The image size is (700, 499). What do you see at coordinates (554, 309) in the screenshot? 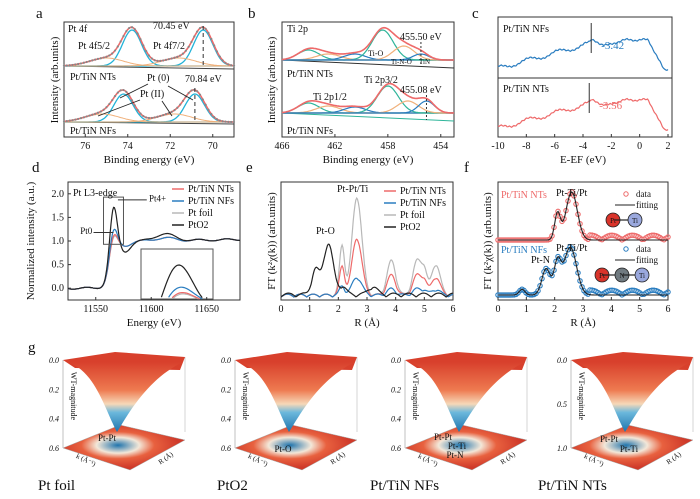
I see `x-tick-label: 2` at bounding box center [554, 309].